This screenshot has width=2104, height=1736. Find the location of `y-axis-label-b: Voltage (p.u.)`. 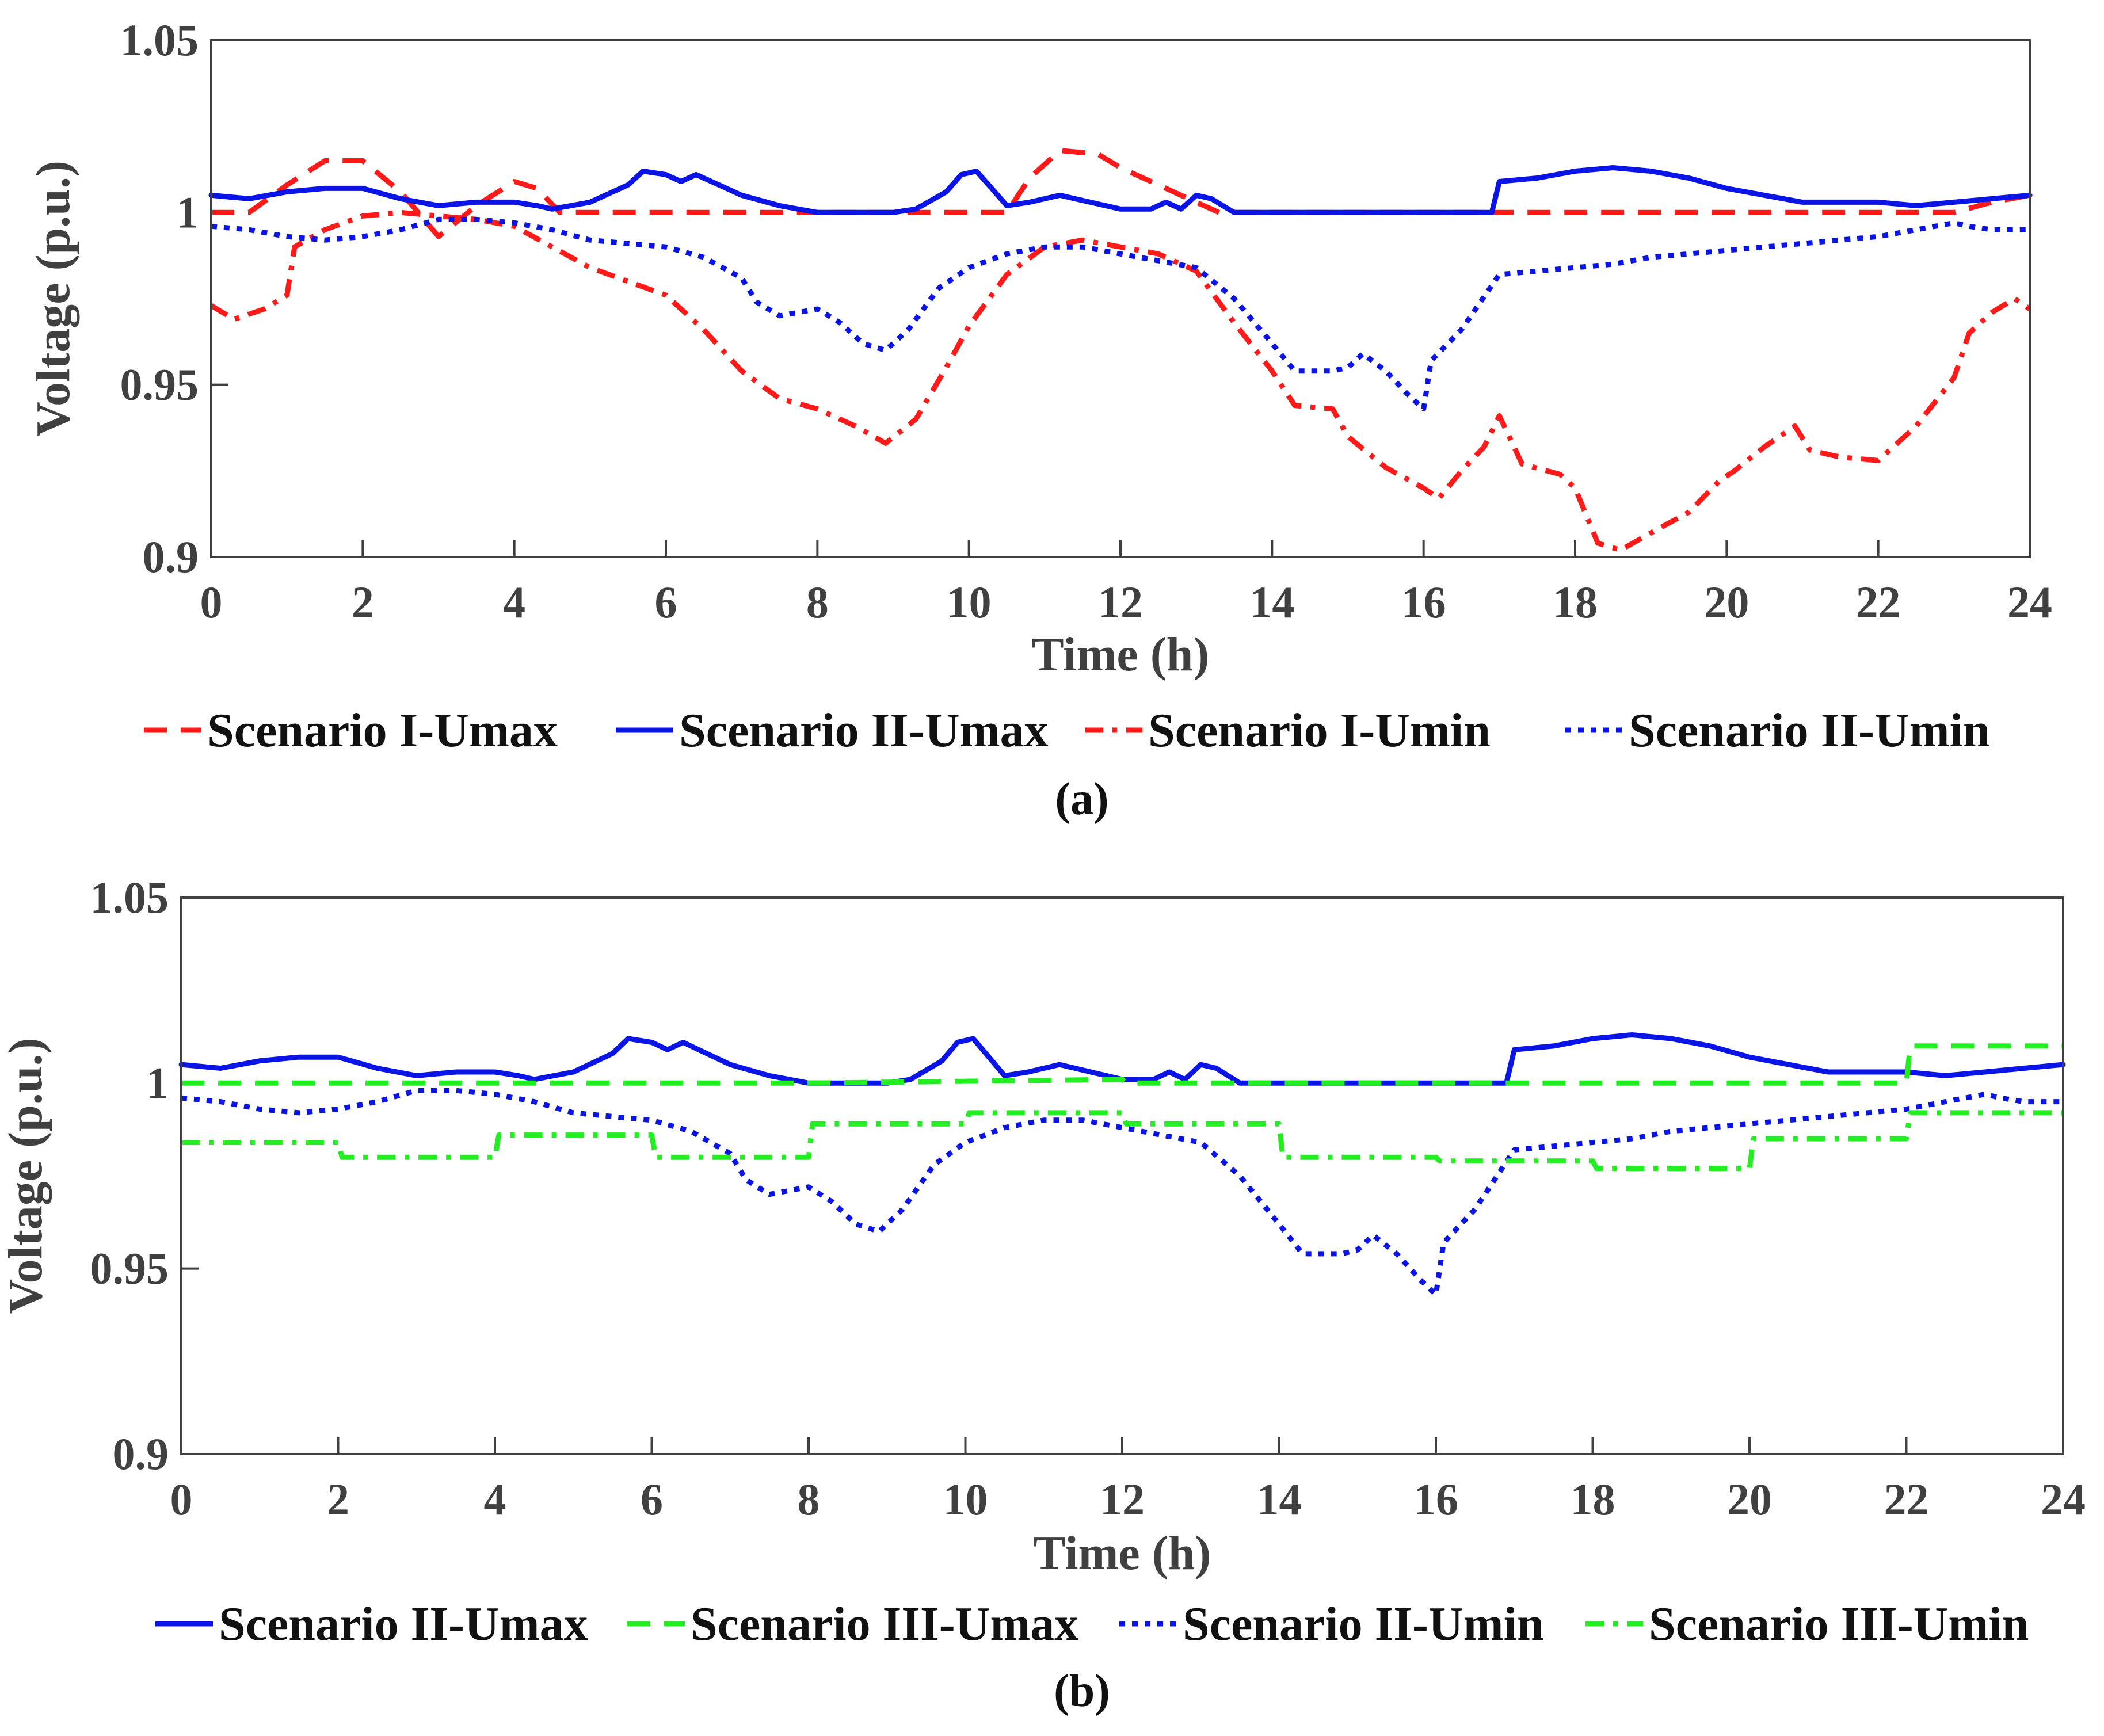

y-axis-label-b: Voltage (p.u.) is located at coordinates (26, 1176).